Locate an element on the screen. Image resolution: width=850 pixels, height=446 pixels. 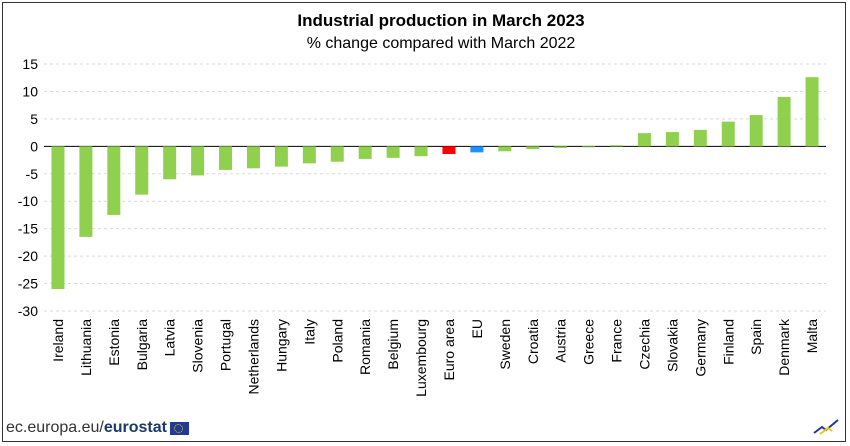
bar-germany is located at coordinates (700, 138).